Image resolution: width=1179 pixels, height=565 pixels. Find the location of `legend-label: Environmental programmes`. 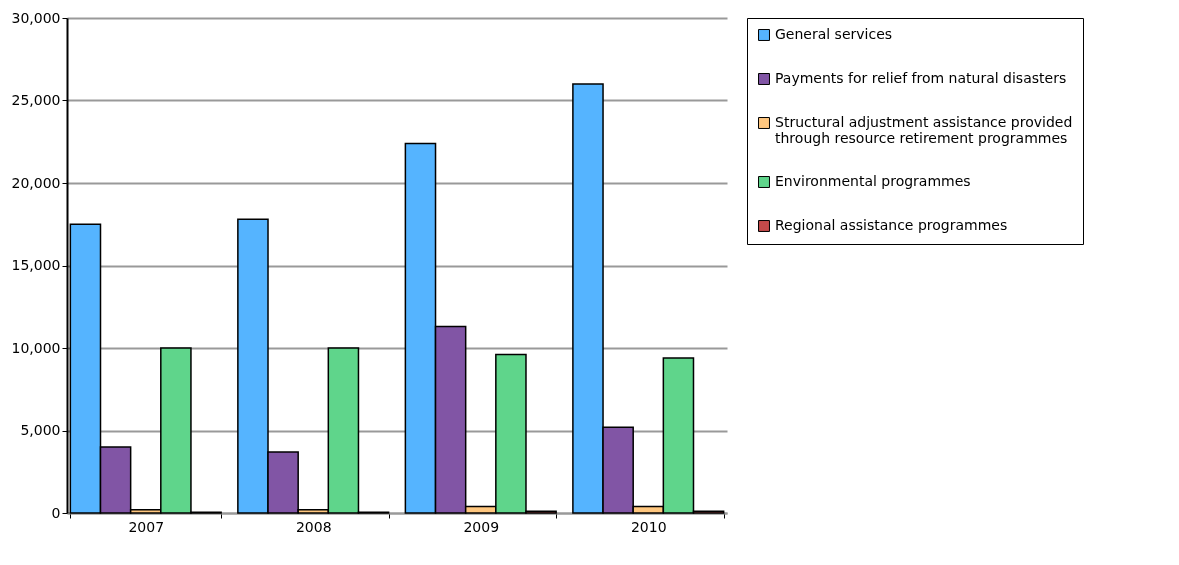

legend-label: Environmental programmes is located at coordinates (873, 181).